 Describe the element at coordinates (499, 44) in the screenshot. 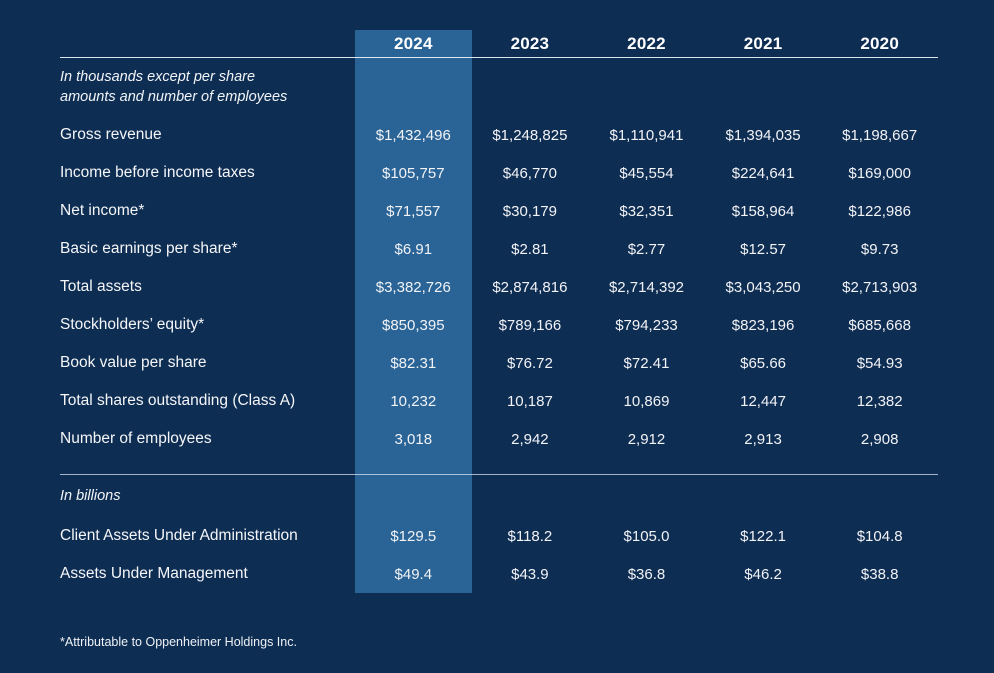

I see `year-header-row: 2024 2023 2022 2021 2020` at that location.